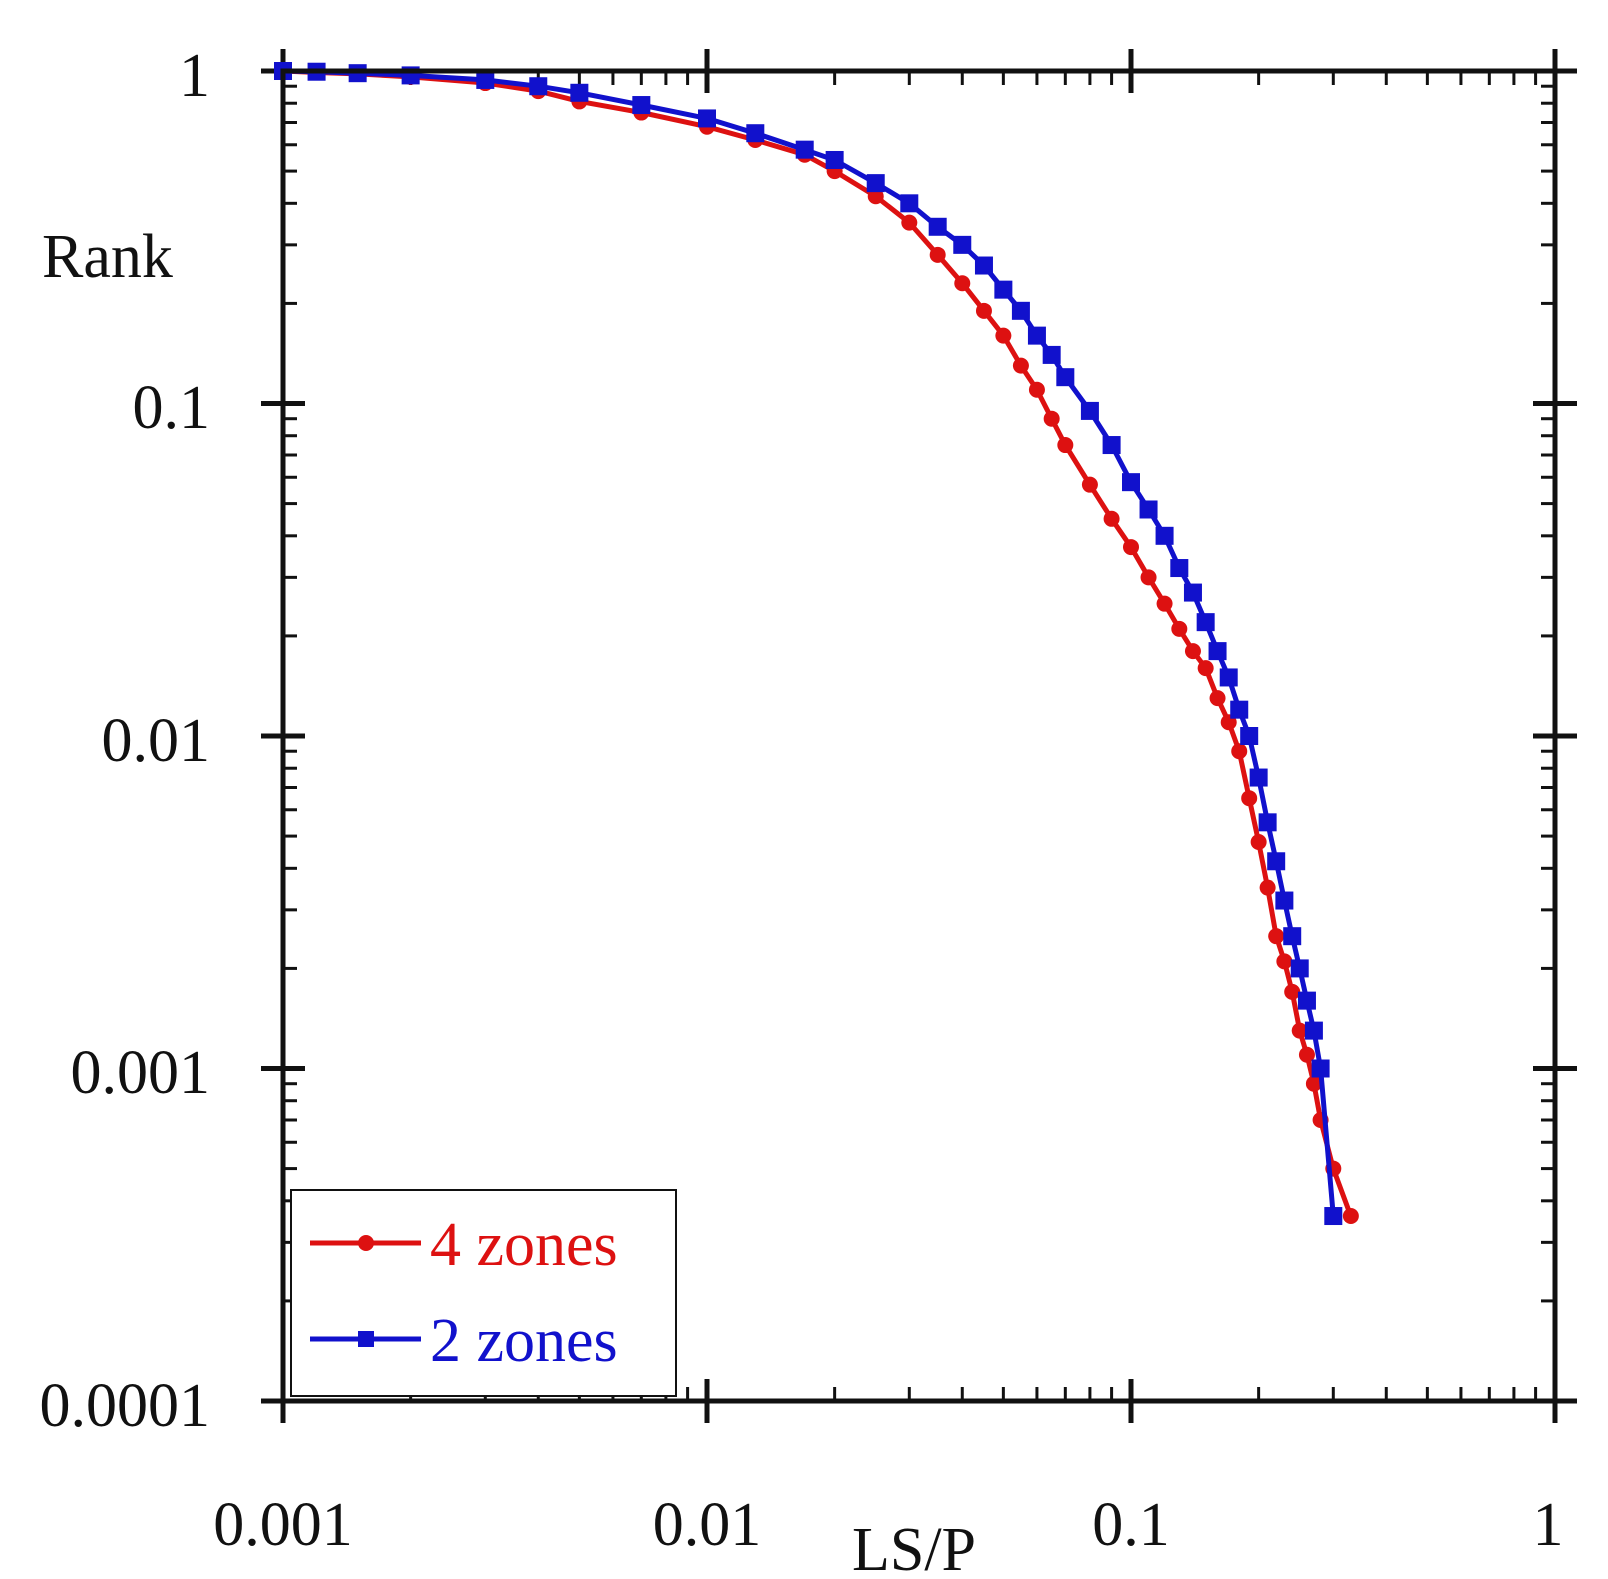 The image size is (1608, 1579). Describe the element at coordinates (194, 76) in the screenshot. I see `y-tick-label: 1` at that location.